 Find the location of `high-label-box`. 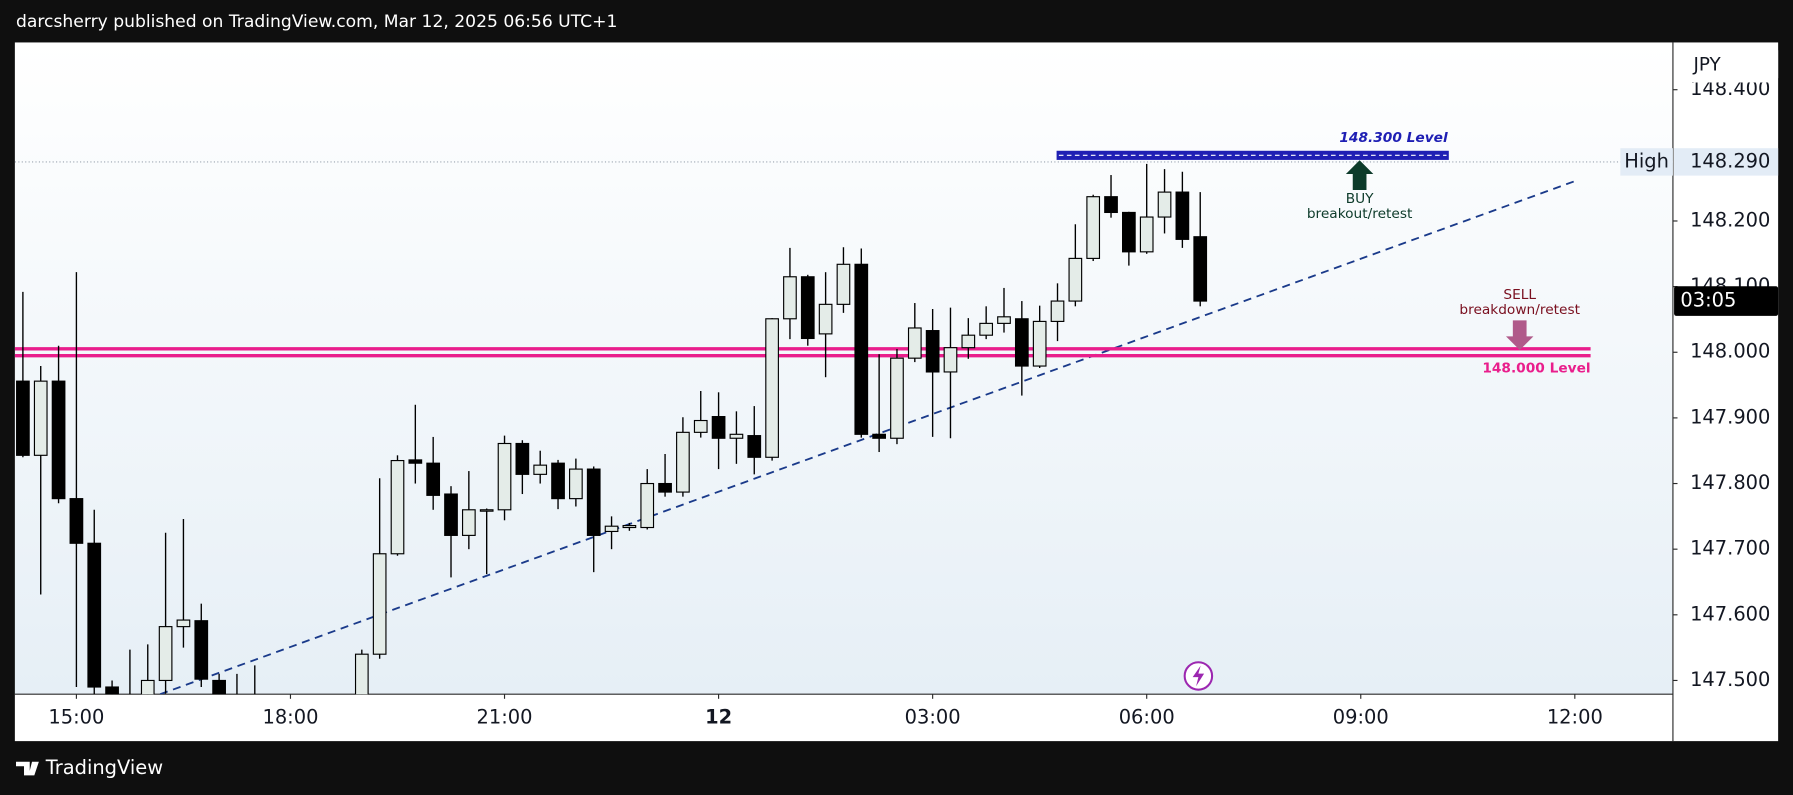

high-label-box is located at coordinates (1646, 162).